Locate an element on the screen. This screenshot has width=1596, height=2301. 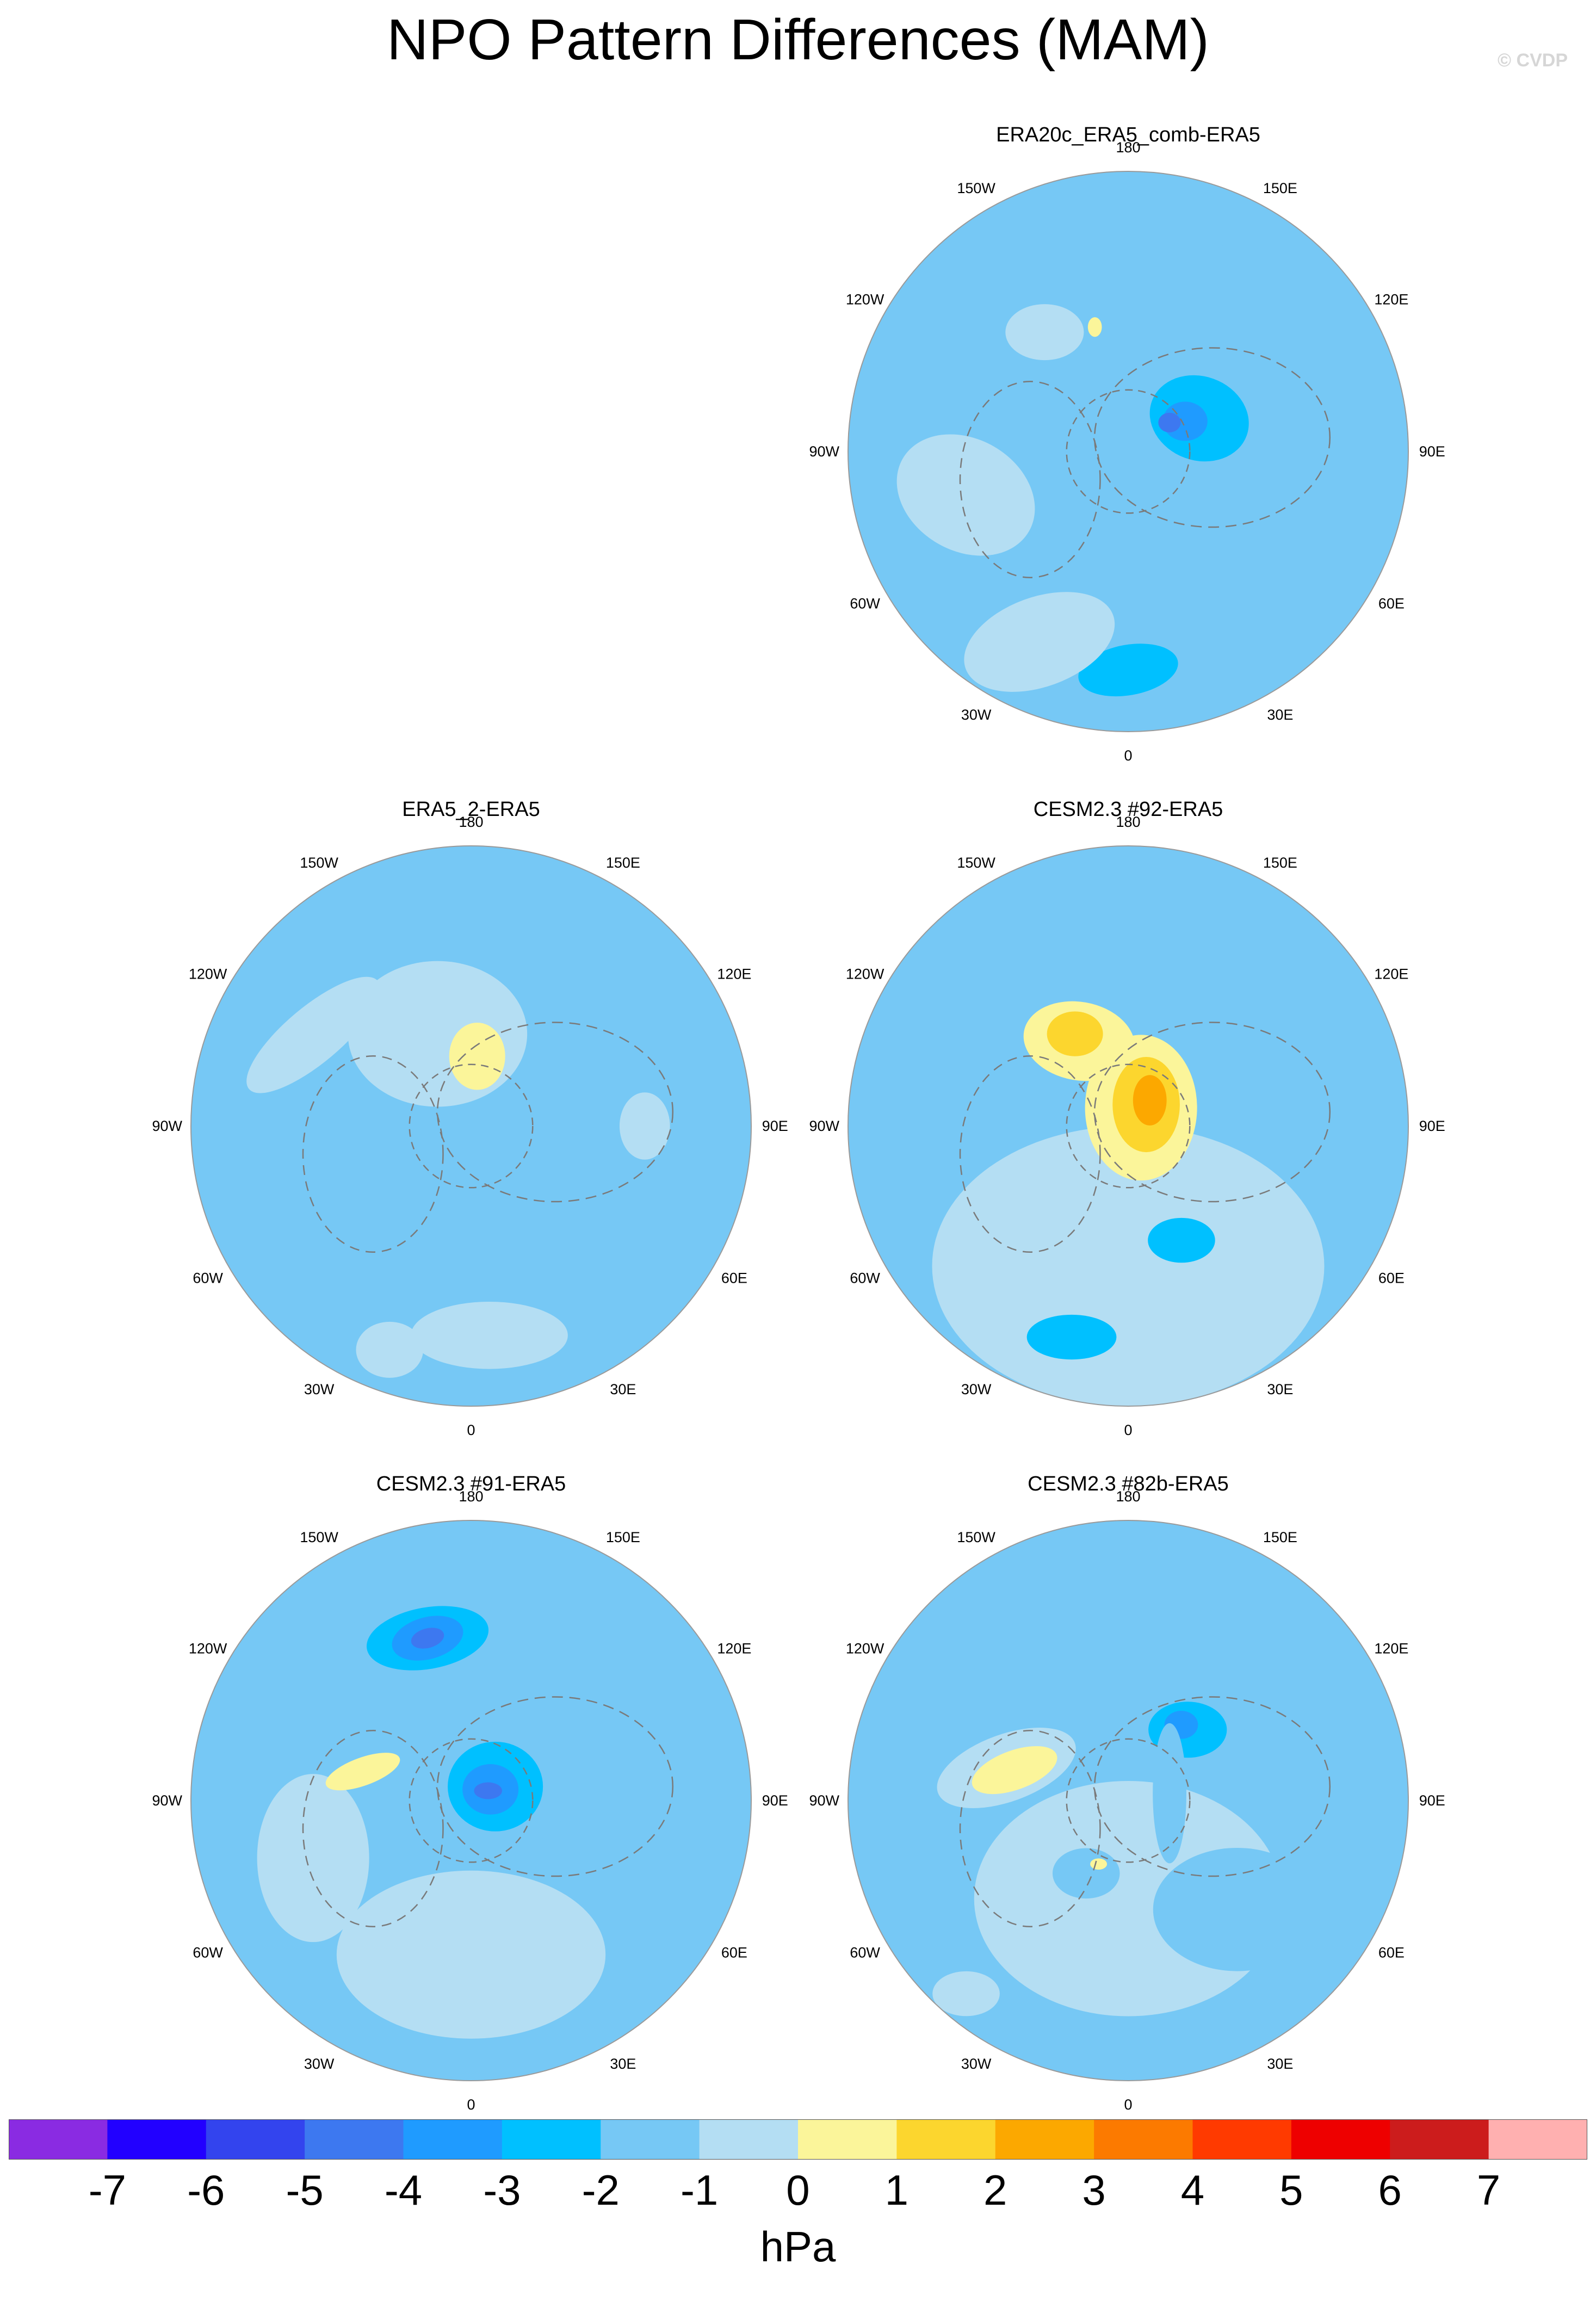
colorbar-border is located at coordinates (798, 2139).